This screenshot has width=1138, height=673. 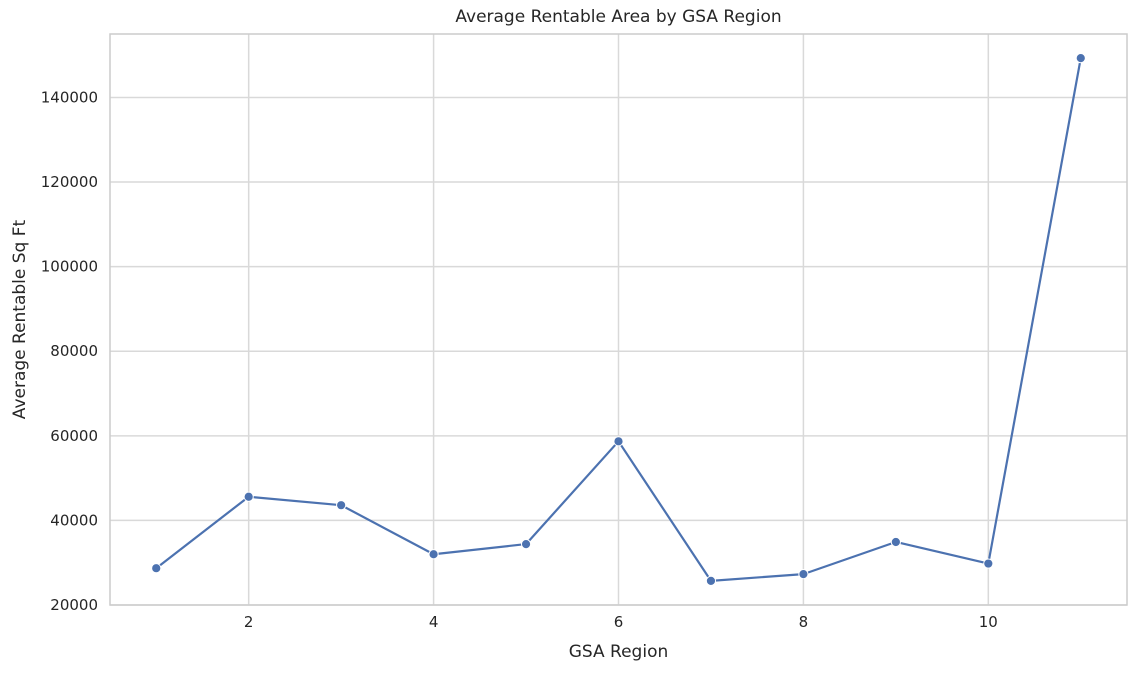 What do you see at coordinates (74, 605) in the screenshot?
I see `y-tick-label: 20000` at bounding box center [74, 605].